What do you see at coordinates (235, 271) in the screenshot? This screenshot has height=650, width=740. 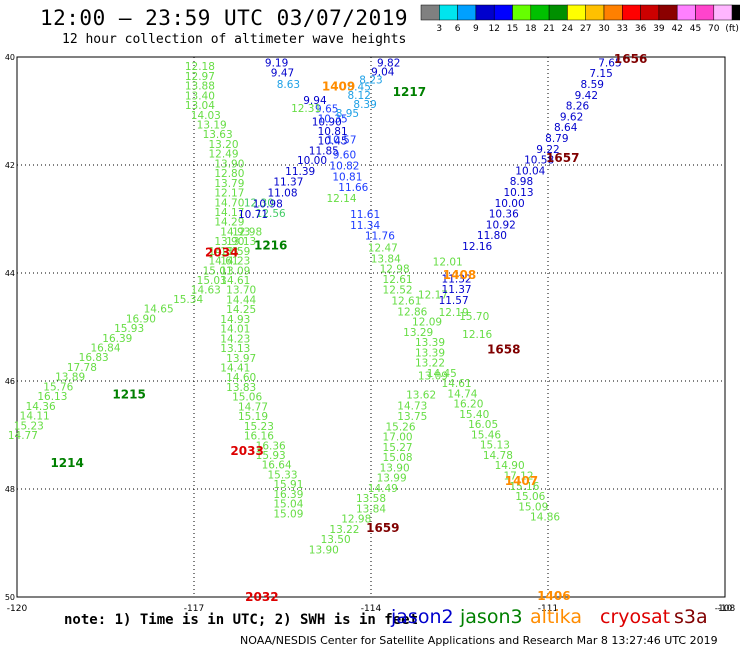 I see `wave-height-point: 13.09` at bounding box center [235, 271].